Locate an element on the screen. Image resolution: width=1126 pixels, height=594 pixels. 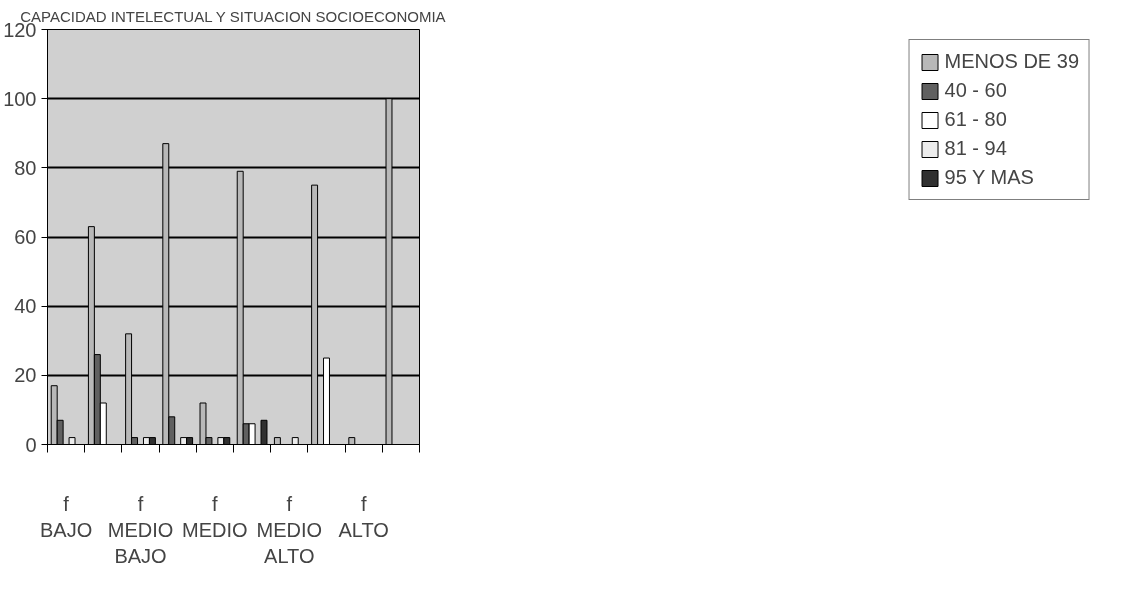
x-tick-label: f MEDIO BAJO is located at coordinates (140, 530).